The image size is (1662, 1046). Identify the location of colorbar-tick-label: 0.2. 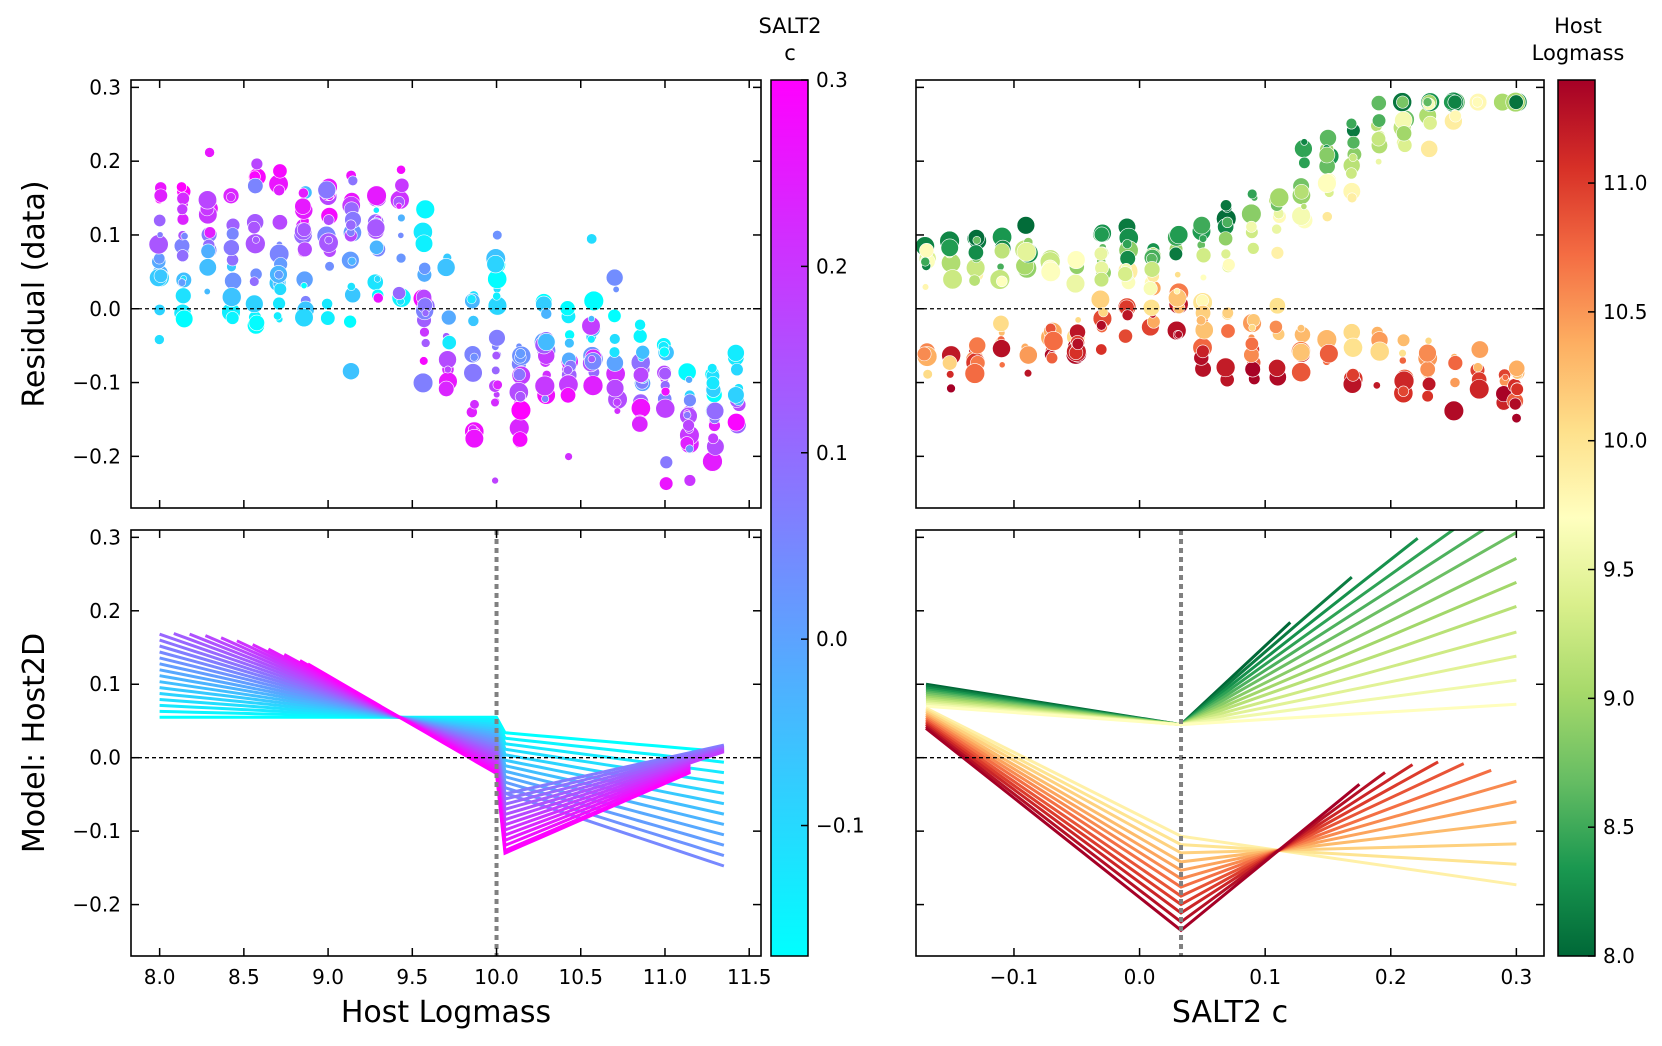
(832, 266).